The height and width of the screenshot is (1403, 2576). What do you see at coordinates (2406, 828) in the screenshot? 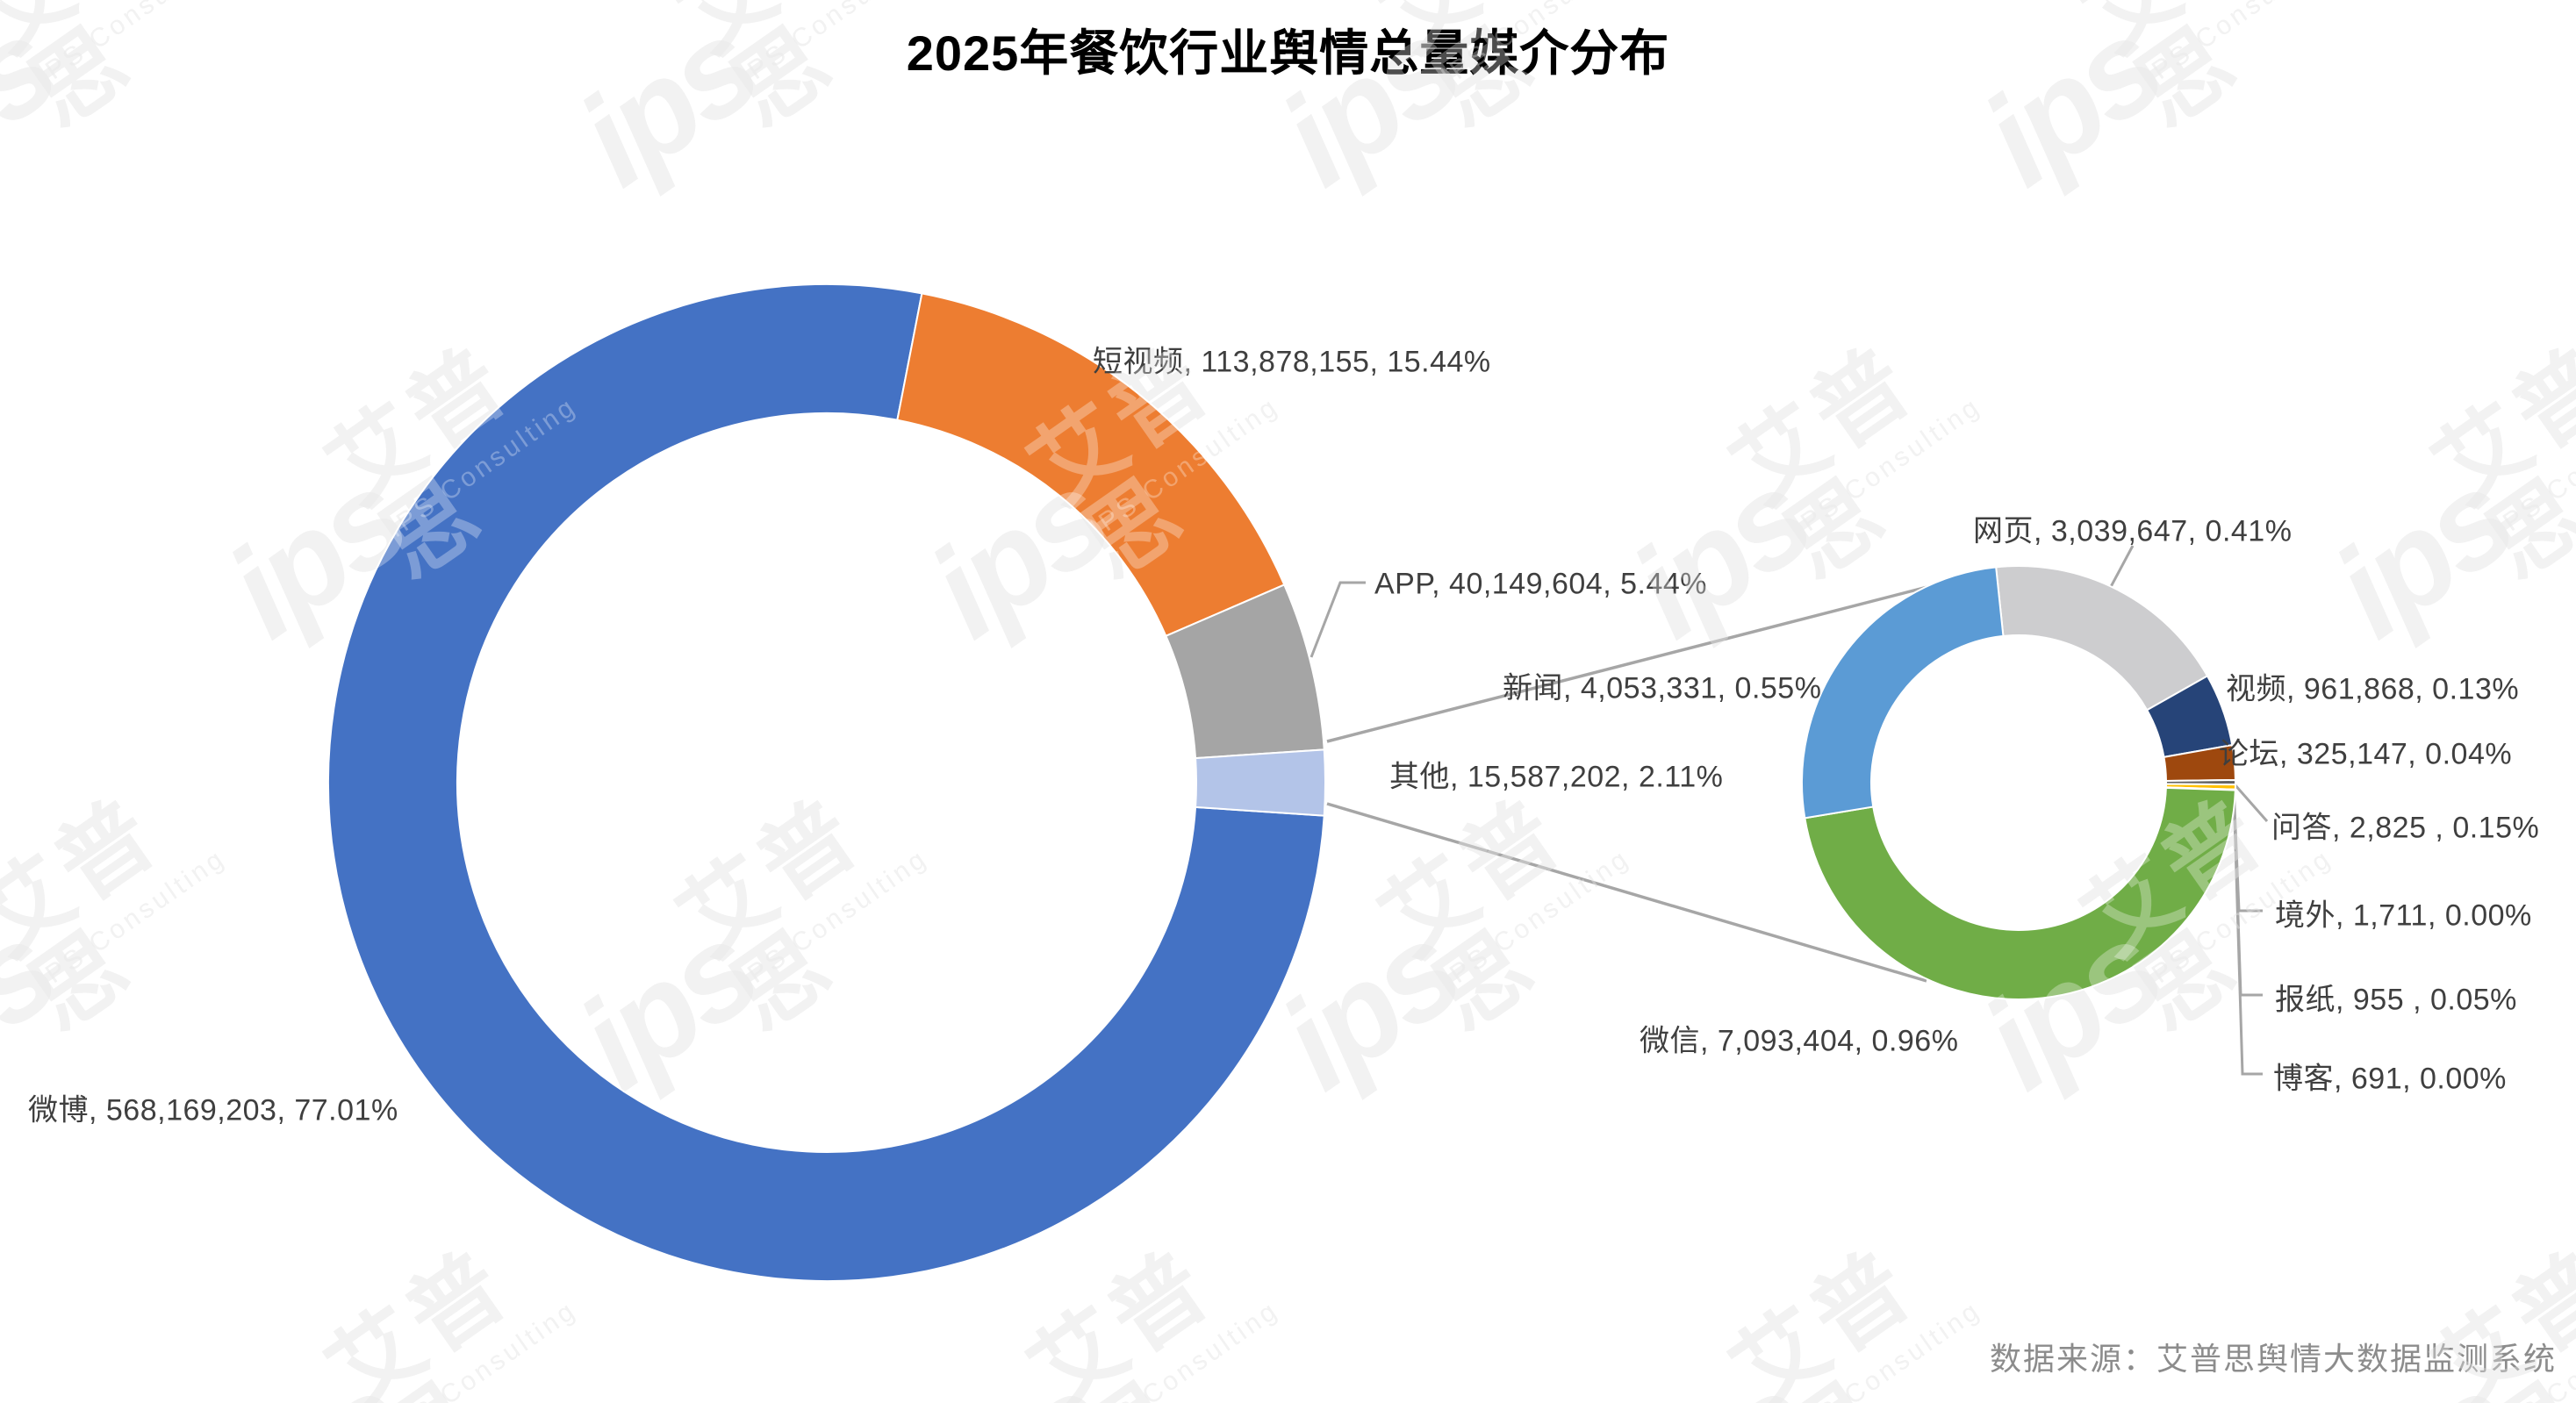
I see `label-qa: 问答, 2,825 , 0.15%` at bounding box center [2406, 828].